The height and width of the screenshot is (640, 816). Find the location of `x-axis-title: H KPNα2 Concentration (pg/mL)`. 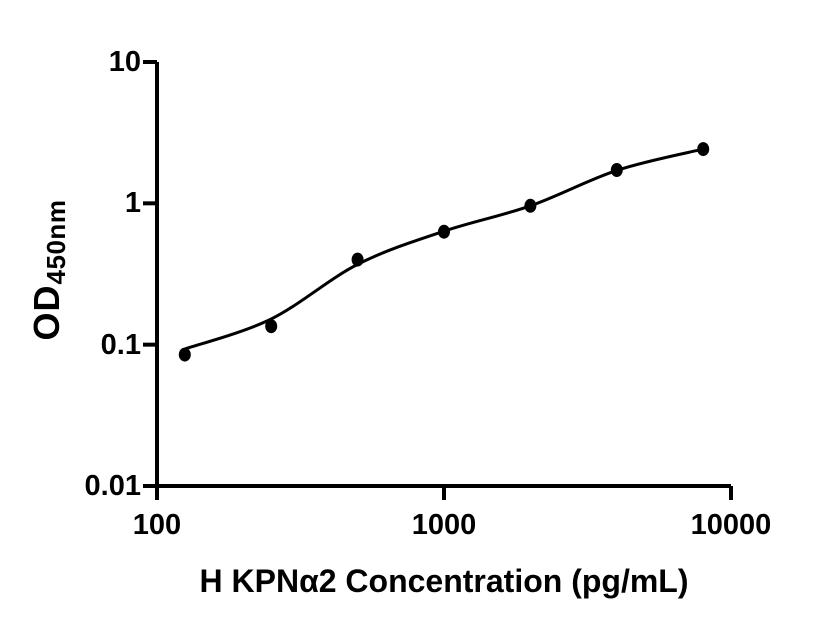

x-axis-title: H KPNα2 Concentration (pg/mL) is located at coordinates (444, 581).